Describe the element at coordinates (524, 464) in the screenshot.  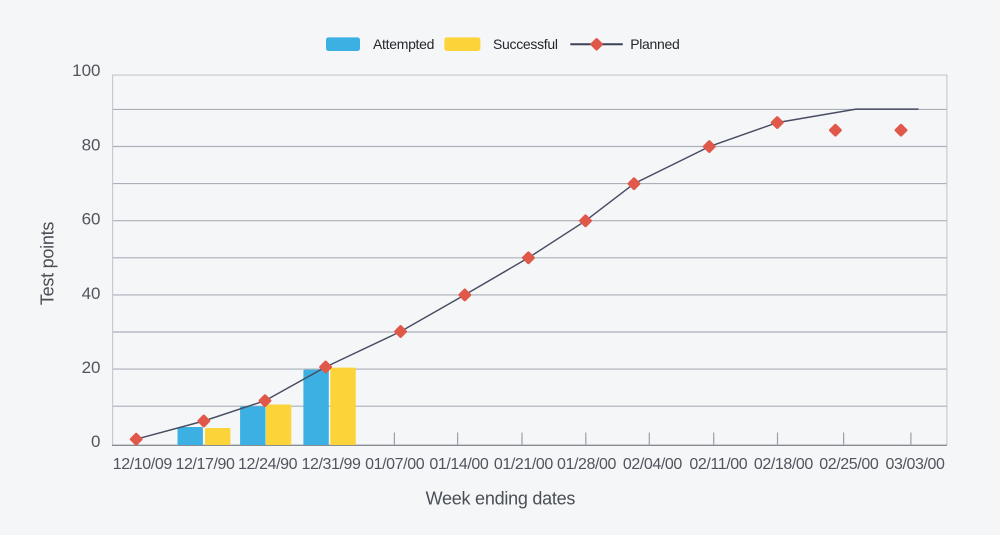
I see `svg-text: 01/21/00` at that location.